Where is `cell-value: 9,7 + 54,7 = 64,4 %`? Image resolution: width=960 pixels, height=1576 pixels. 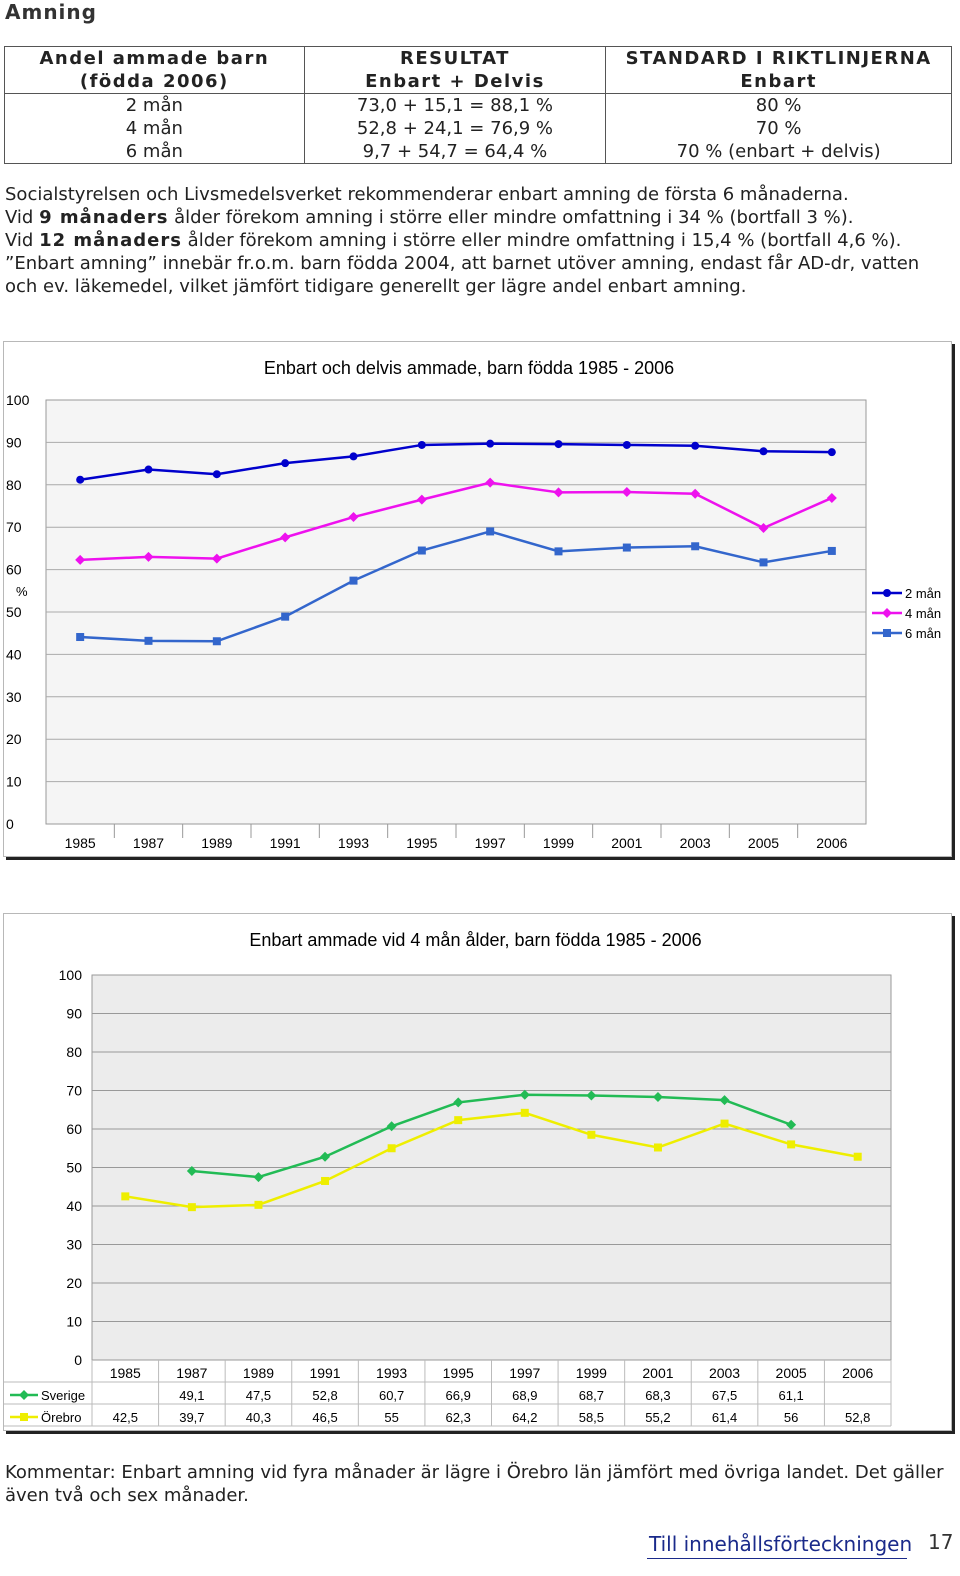
cell-value: 9,7 + 54,7 = 64,4 % is located at coordinates (455, 151).